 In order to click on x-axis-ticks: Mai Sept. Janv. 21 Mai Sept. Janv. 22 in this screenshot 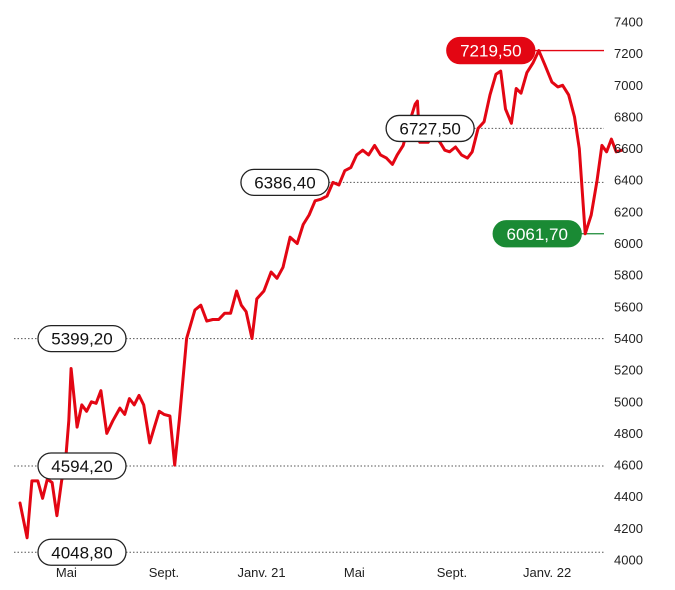, I will do `click(313, 572)`.